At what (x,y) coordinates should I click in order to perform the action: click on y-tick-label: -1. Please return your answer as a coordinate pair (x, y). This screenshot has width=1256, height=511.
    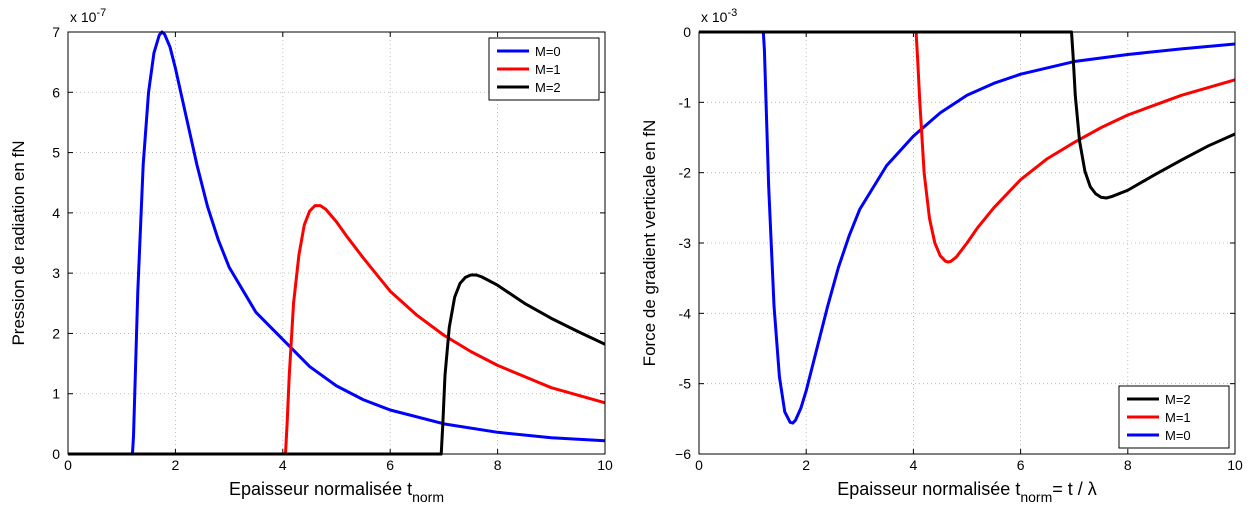
    Looking at the image, I should click on (685, 102).